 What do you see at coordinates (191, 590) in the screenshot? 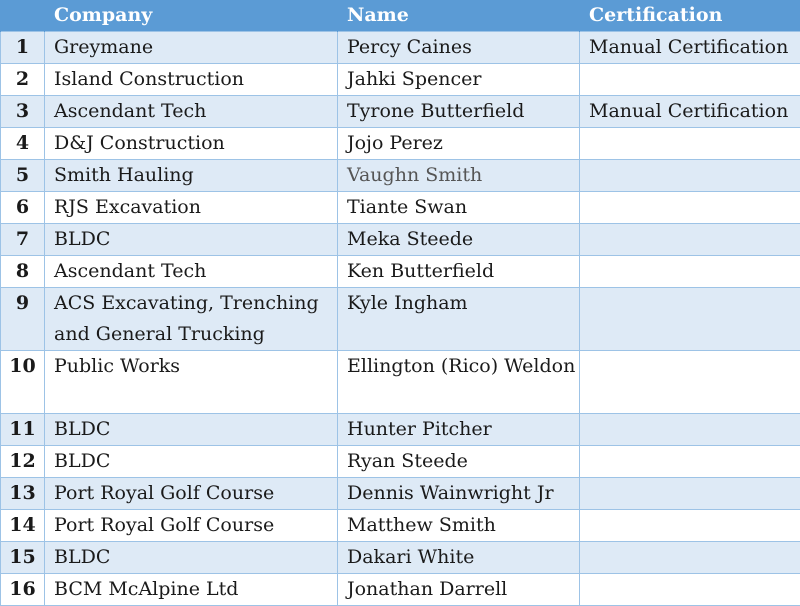
I see `company-cell: BCM McAlpine Ltd` at bounding box center [191, 590].